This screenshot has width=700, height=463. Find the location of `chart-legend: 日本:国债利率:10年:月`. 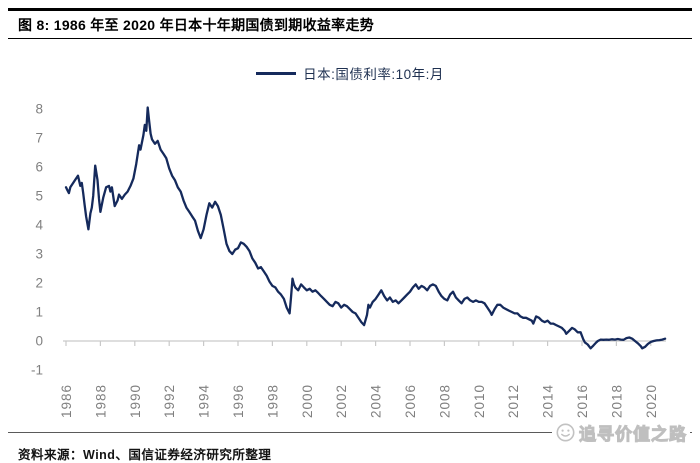

chart-legend: 日本:国债利率:10年:月 is located at coordinates (350, 73).